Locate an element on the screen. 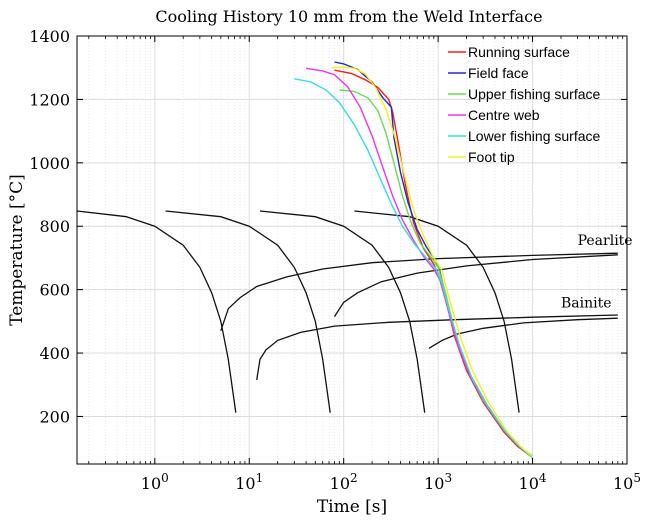 This screenshot has width=645, height=522. x-axis-label: Time [s] is located at coordinates (352, 507).